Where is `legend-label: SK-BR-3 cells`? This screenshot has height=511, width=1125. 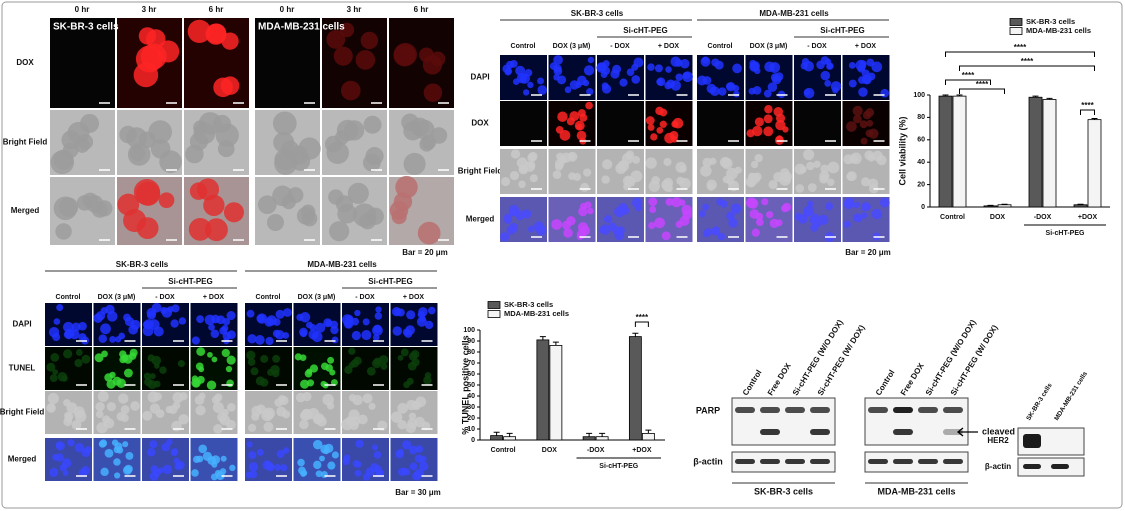 legend-label: SK-BR-3 cells is located at coordinates (528, 304).